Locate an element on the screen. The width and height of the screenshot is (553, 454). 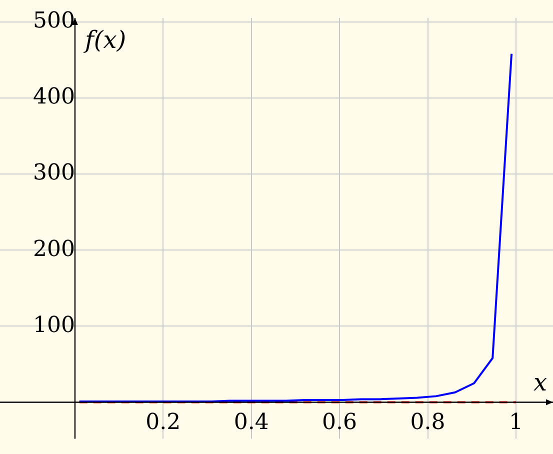
y-tick-label: 300 is located at coordinates (53, 173).